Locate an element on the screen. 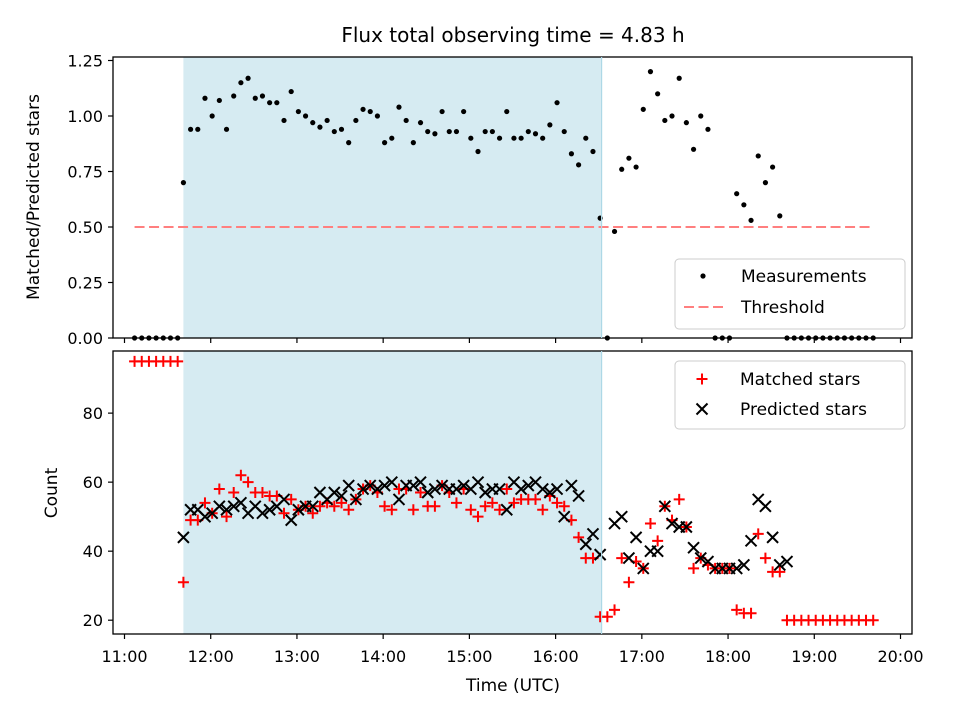 The width and height of the screenshot is (960, 720). legend-matched-marker is located at coordinates (702, 379).